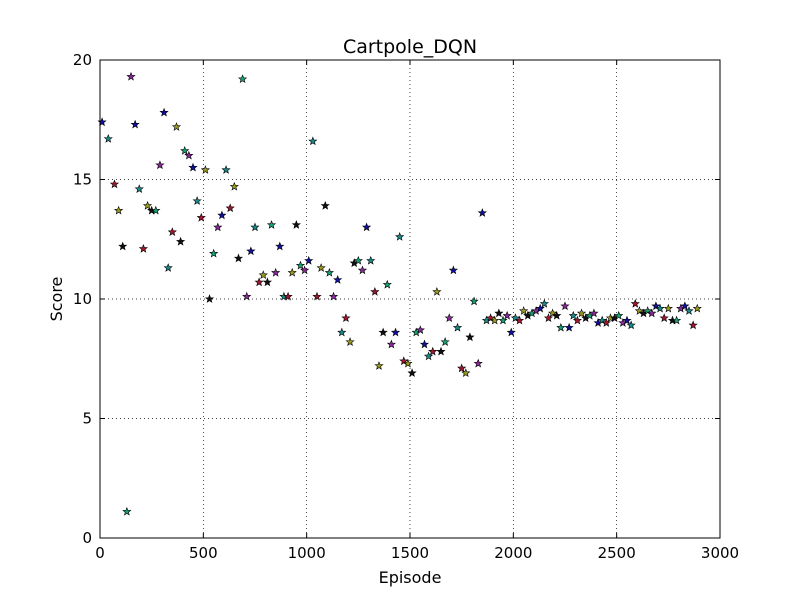 The image size is (800, 602). What do you see at coordinates (82, 180) in the screenshot?
I see `y-tick-label: 15` at bounding box center [82, 180].